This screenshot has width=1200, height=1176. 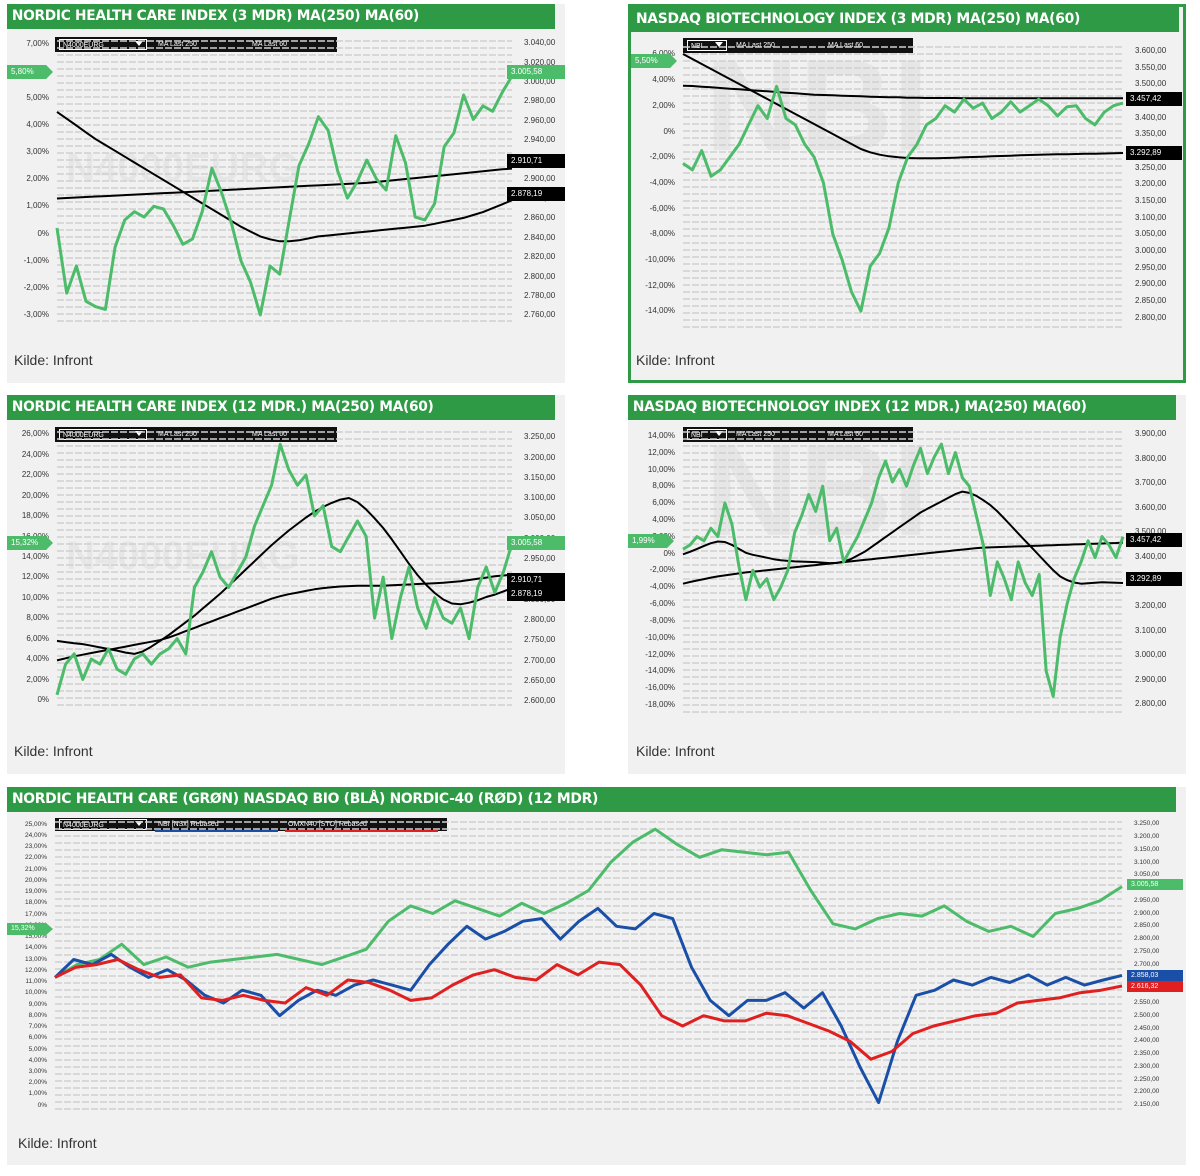 I want to click on watermark: NBI, so click(x=817, y=105).